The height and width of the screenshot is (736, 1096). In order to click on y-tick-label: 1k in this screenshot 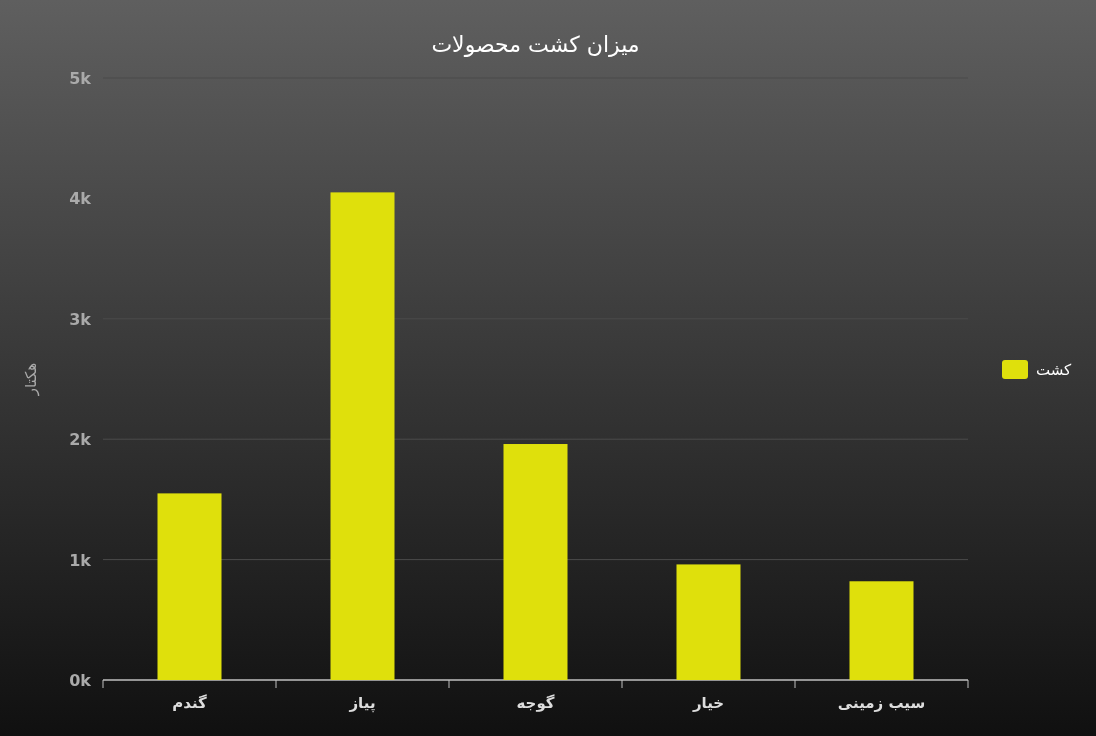, I will do `click(80, 560)`.